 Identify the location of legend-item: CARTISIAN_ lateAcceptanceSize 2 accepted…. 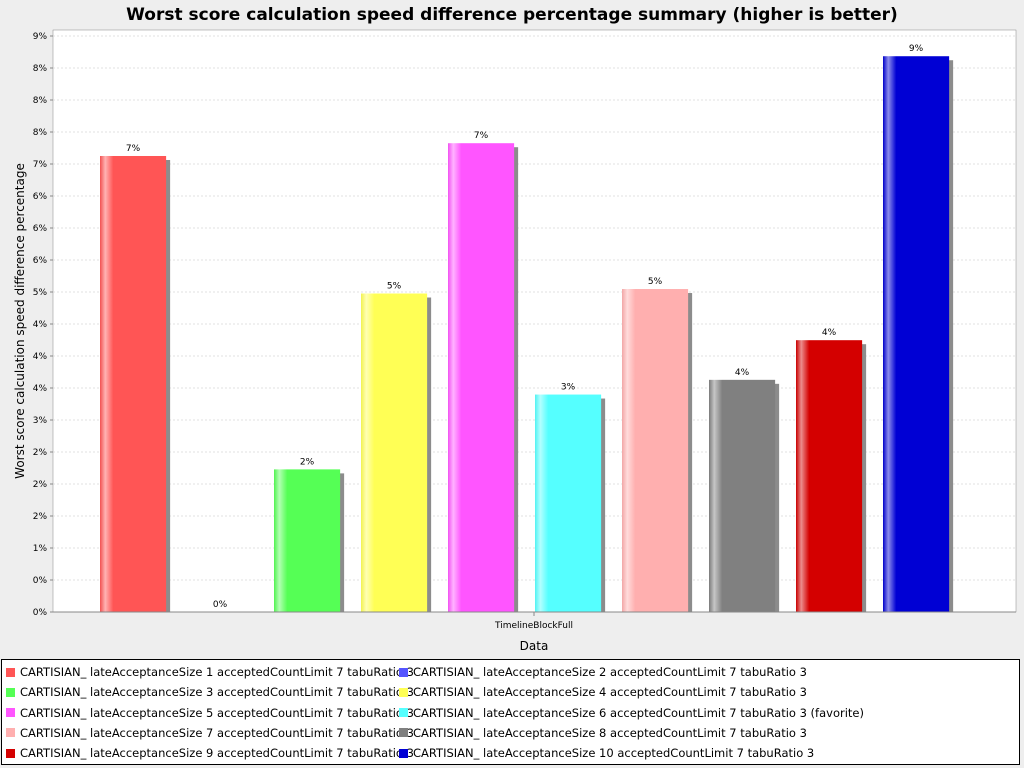
(603, 672).